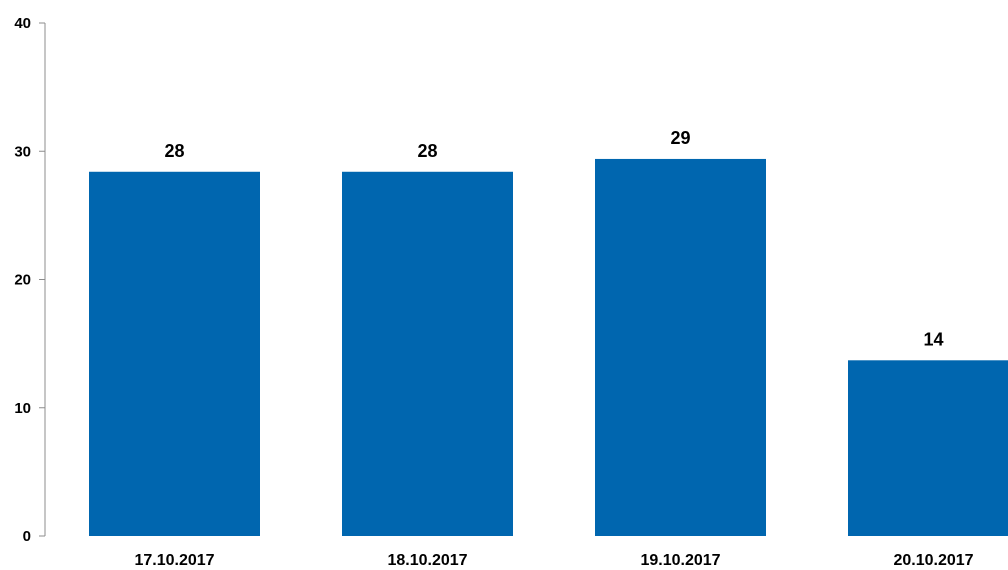 The height and width of the screenshot is (570, 1008). I want to click on y-axis: 0 10 20 30 40, so click(30, 280).